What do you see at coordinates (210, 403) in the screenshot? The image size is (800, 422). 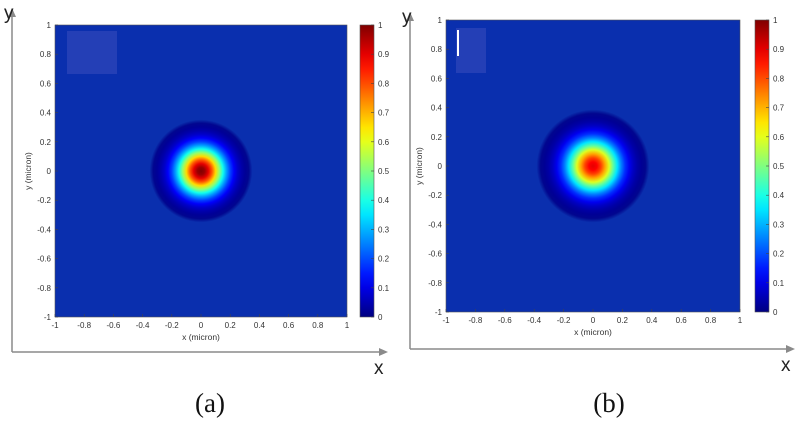 I see `panel-caption: (a)` at bounding box center [210, 403].